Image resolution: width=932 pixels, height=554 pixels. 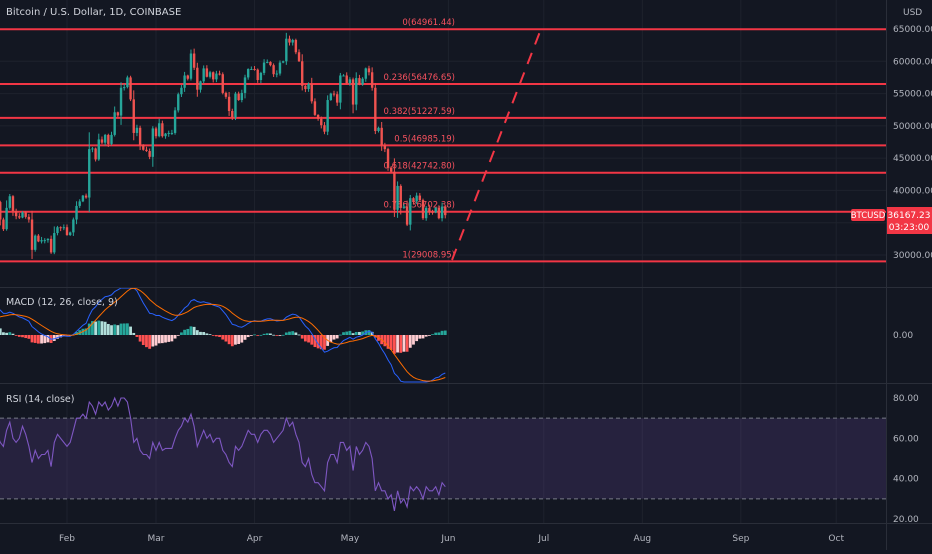 What do you see at coordinates (912, 62) in the screenshot?
I see `price-tick-label: 60000.00` at bounding box center [912, 62].